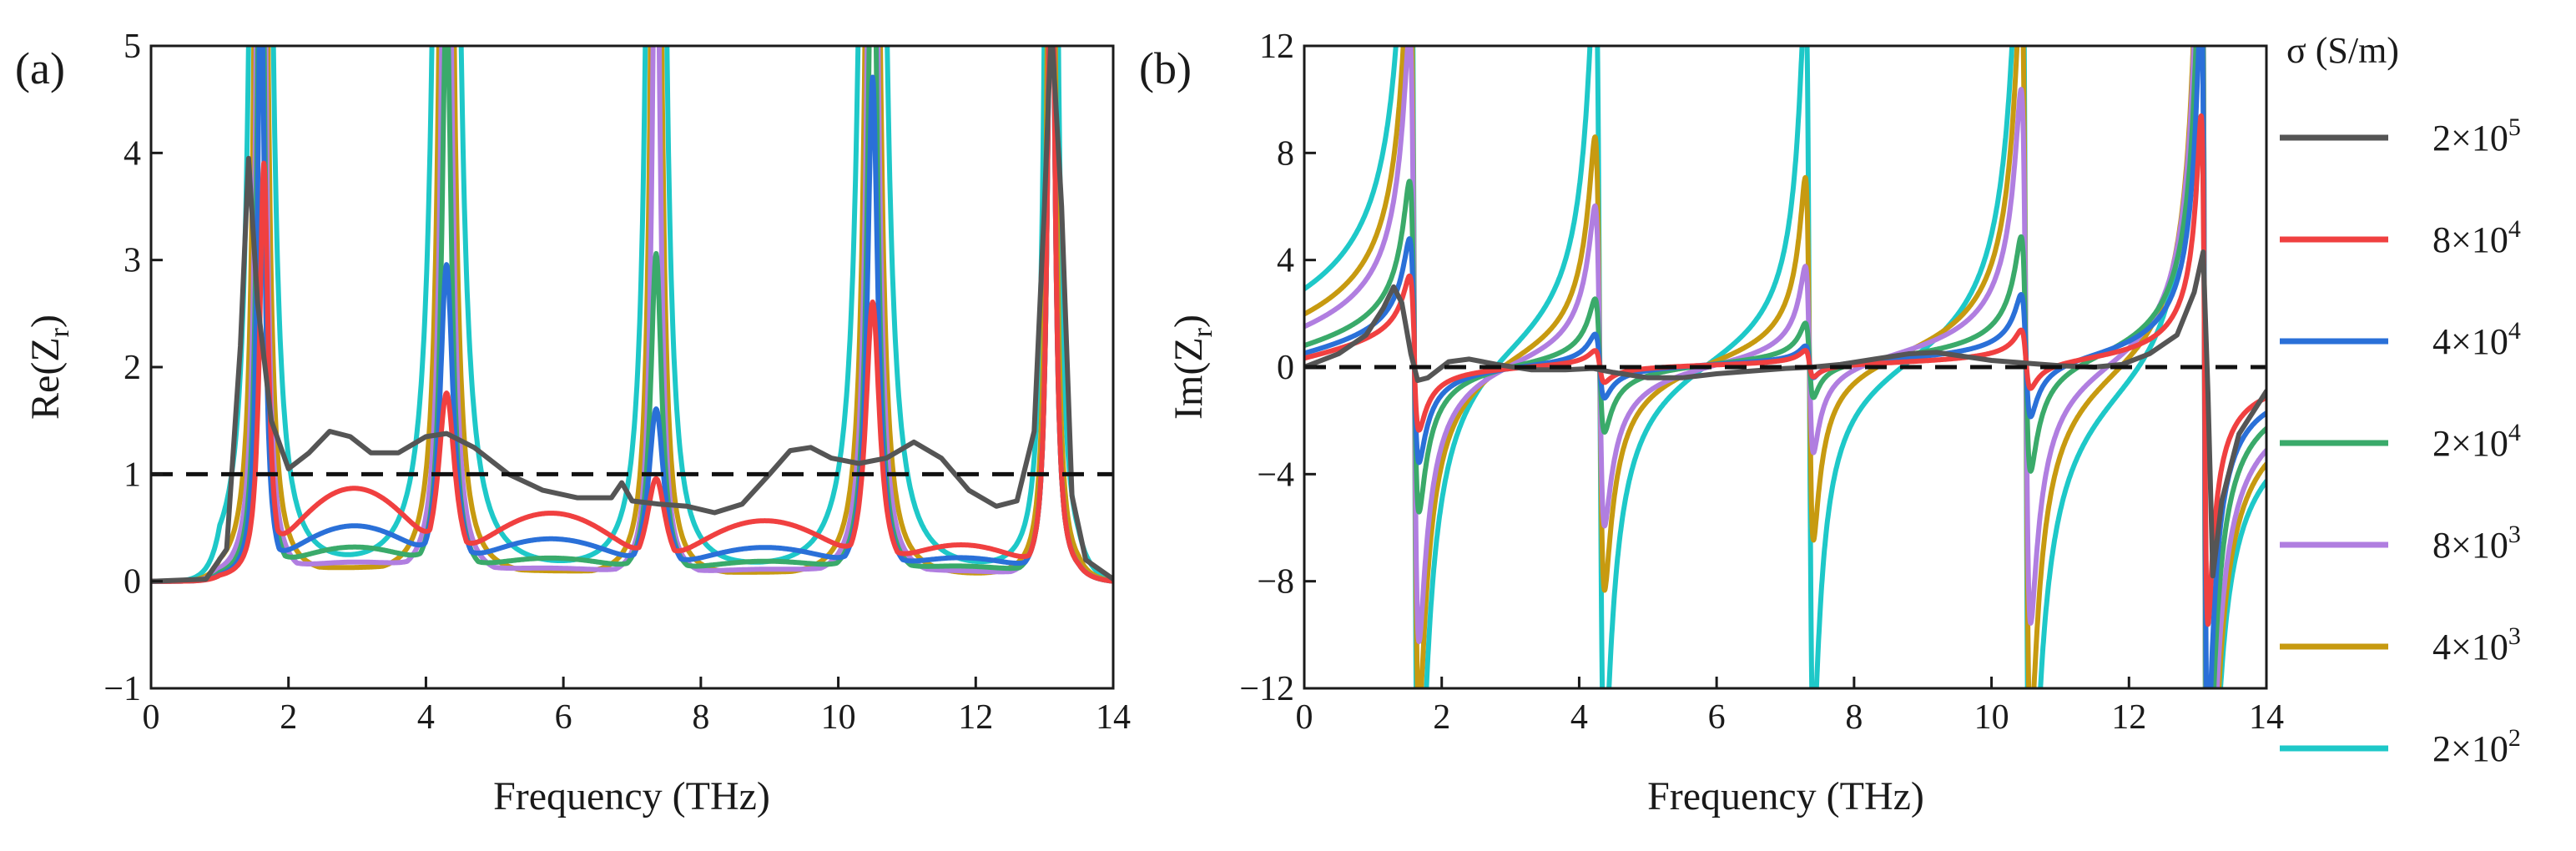 This screenshot has height=851, width=2576. What do you see at coordinates (1276, 47) in the screenshot?
I see `panel-b-y-tick-label: 12` at bounding box center [1276, 47].